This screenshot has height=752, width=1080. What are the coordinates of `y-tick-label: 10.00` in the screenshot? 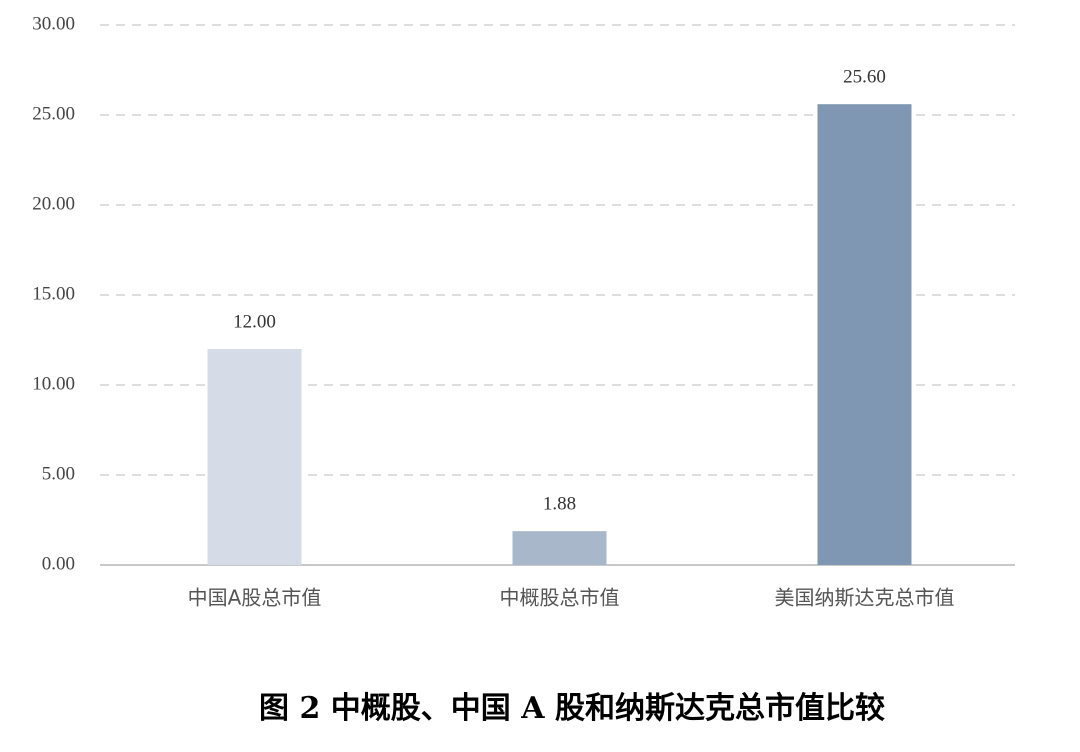 It's located at (53, 383).